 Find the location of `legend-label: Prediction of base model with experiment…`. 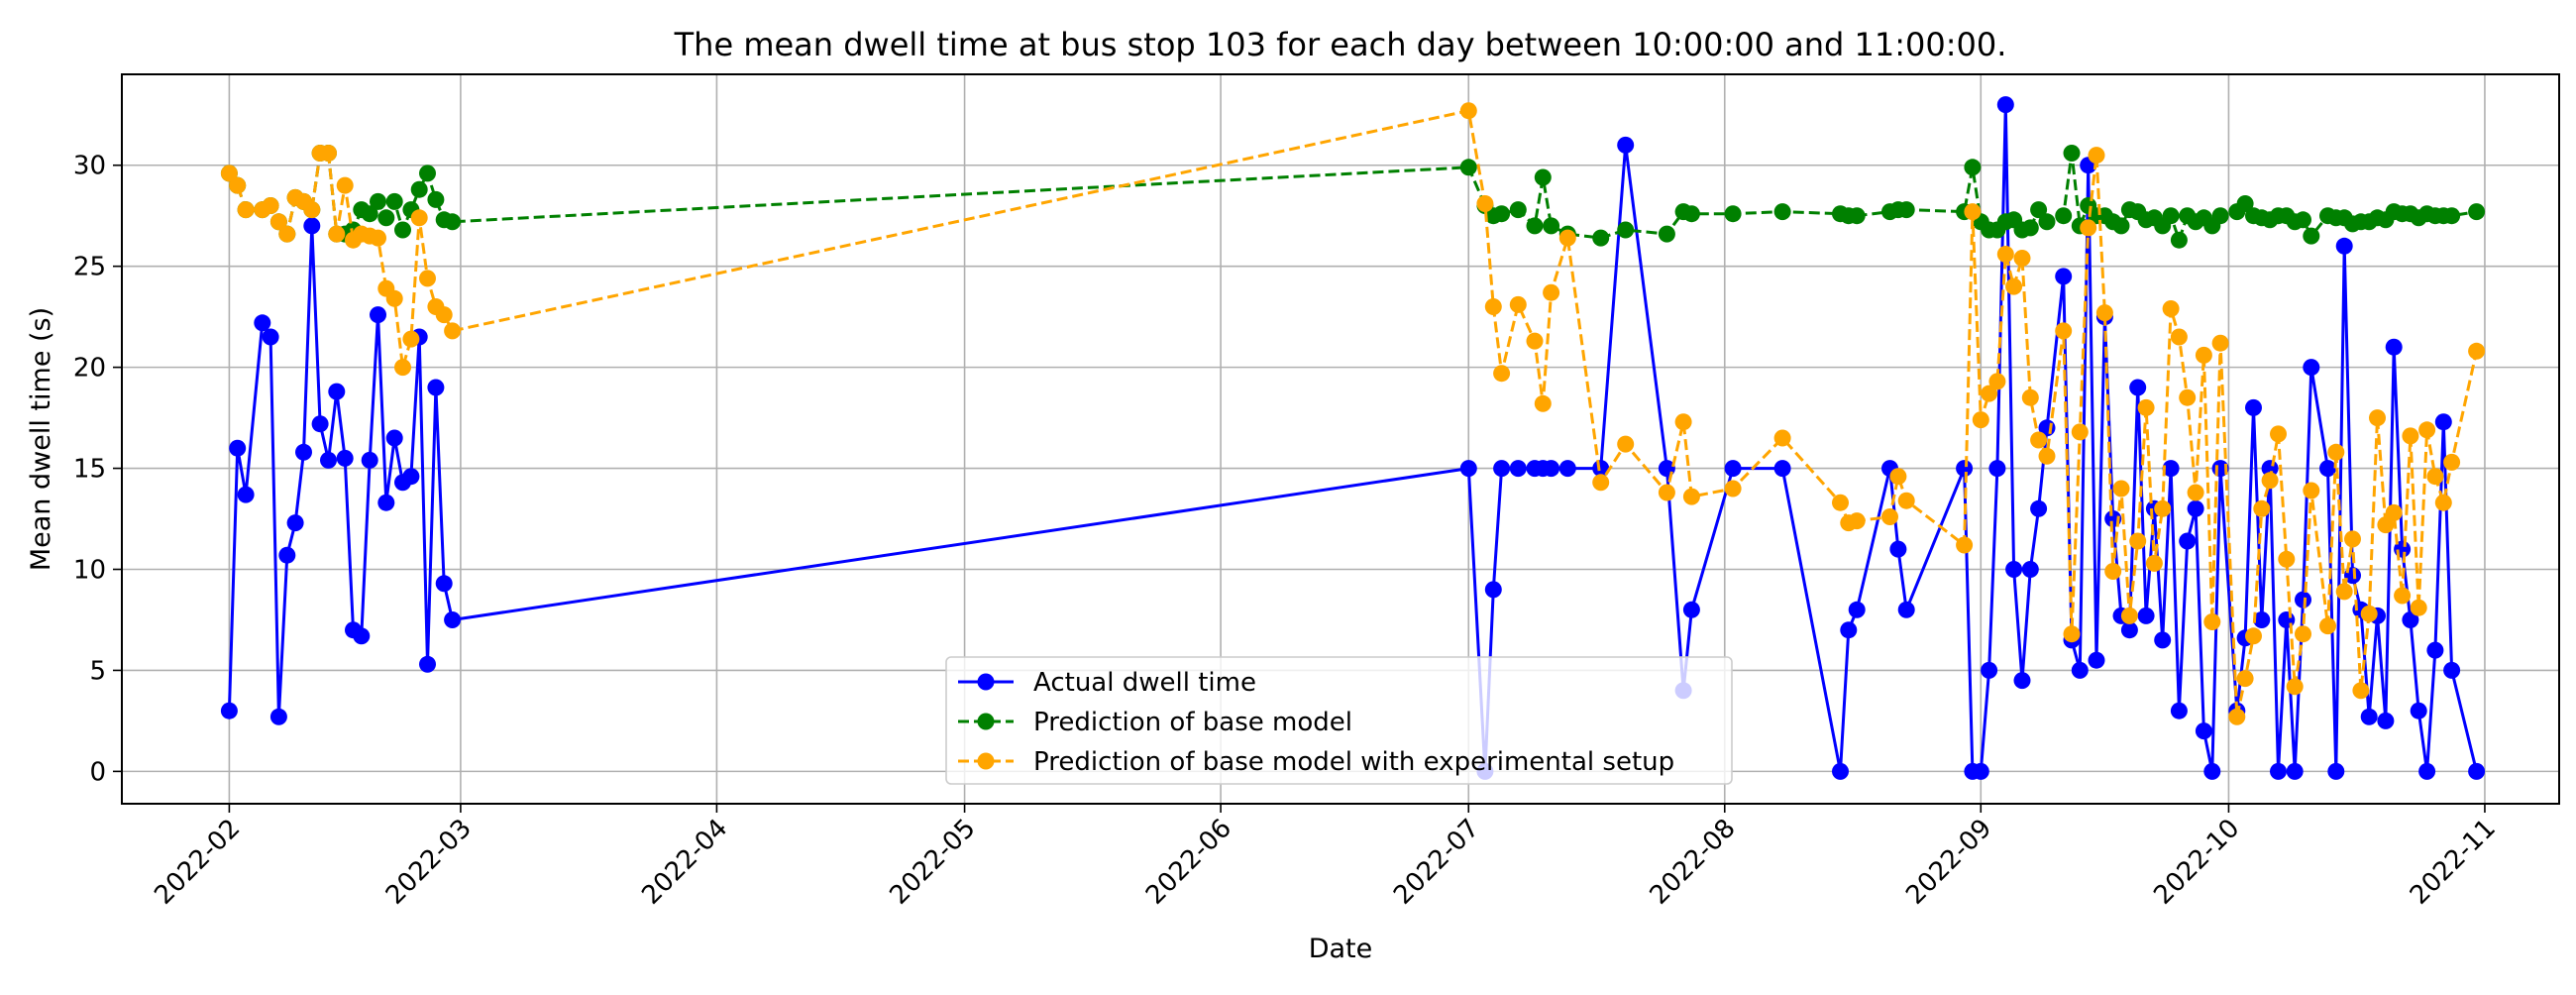

legend-label: Prediction of base model with experiment… is located at coordinates (1353, 762).